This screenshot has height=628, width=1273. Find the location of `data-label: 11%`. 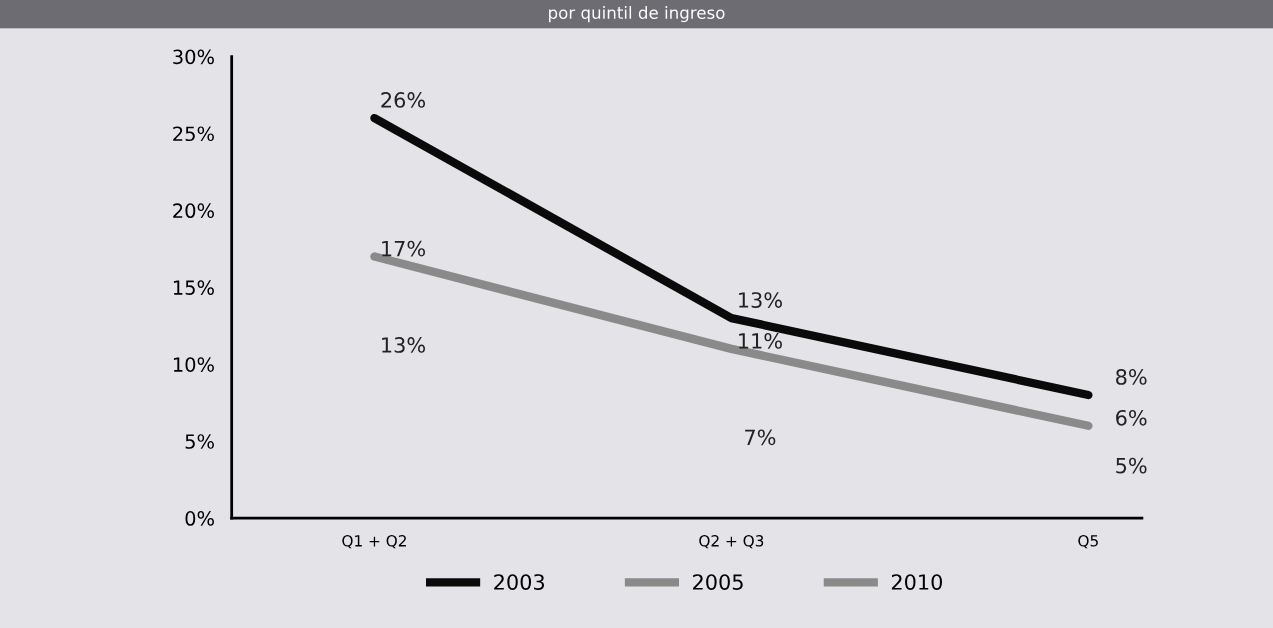

data-label: 11% is located at coordinates (760, 340).